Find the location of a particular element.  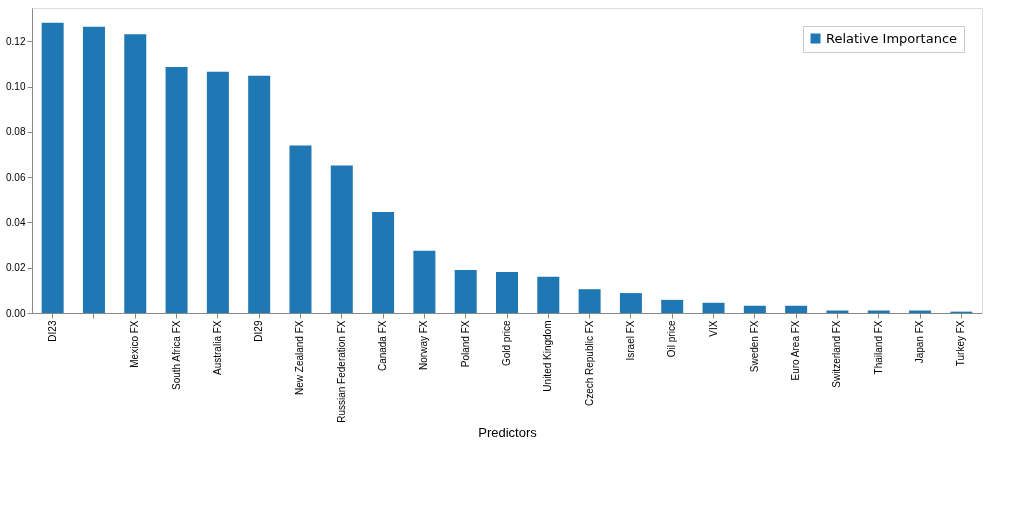

x-tick-label: Norway FX is located at coordinates (424, 345).